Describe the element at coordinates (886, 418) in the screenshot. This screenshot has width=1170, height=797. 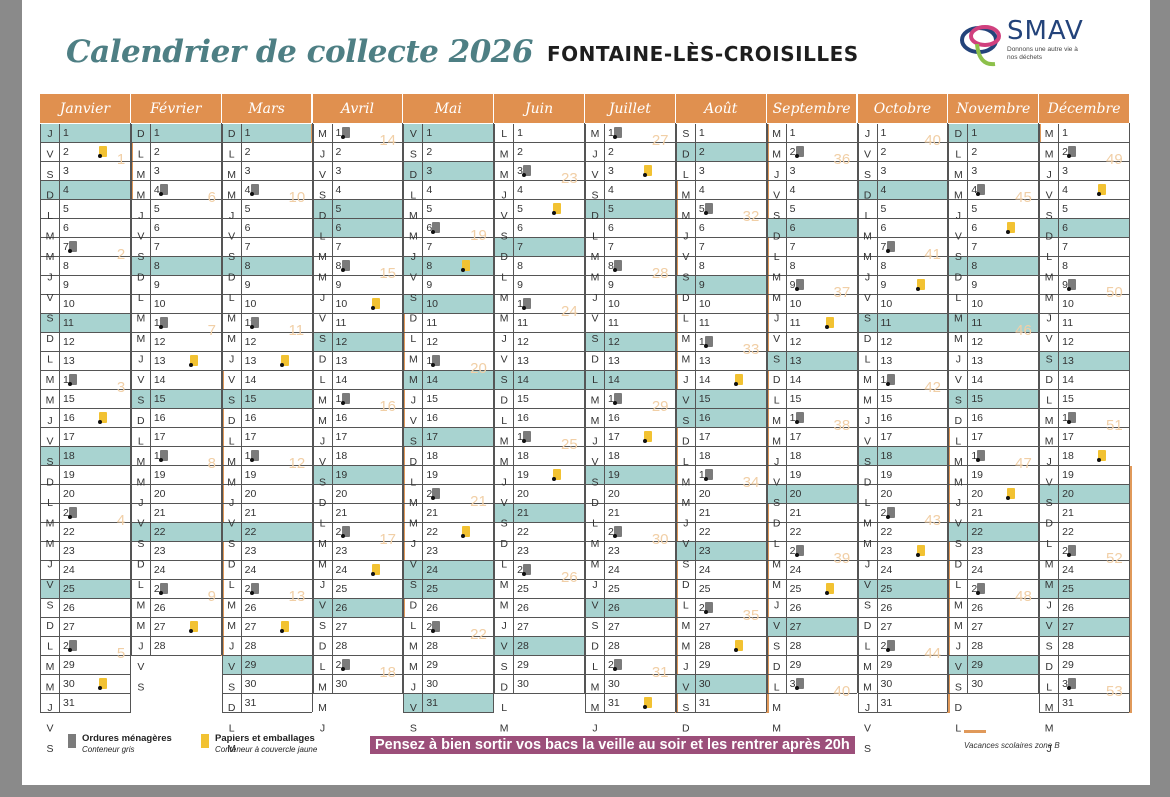
I see `day-number: 16` at that location.